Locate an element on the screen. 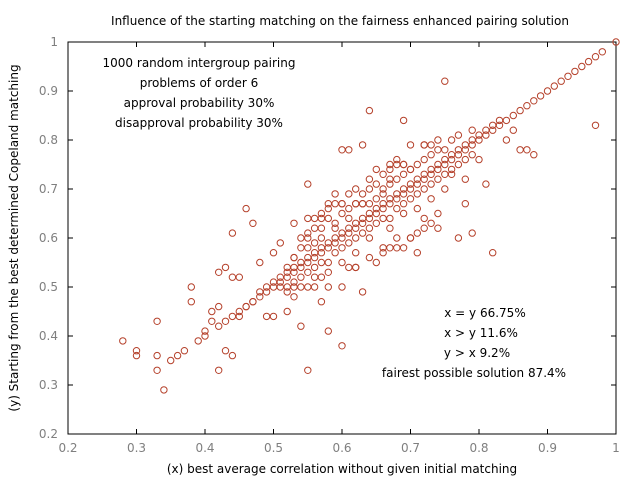 The image size is (640, 480). y-tick-label: 0.6 is located at coordinates (48, 238).